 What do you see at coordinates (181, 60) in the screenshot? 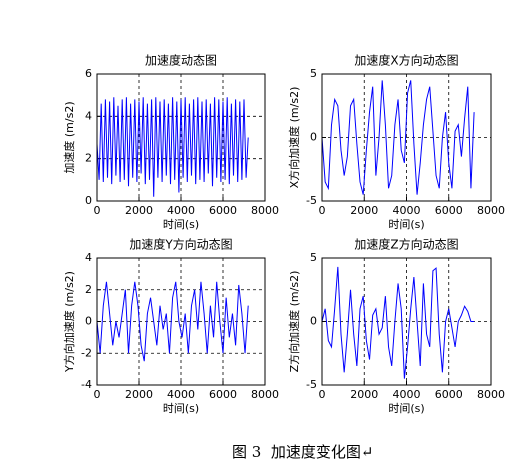
I see `chart-title: 加速度动态图` at bounding box center [181, 60].